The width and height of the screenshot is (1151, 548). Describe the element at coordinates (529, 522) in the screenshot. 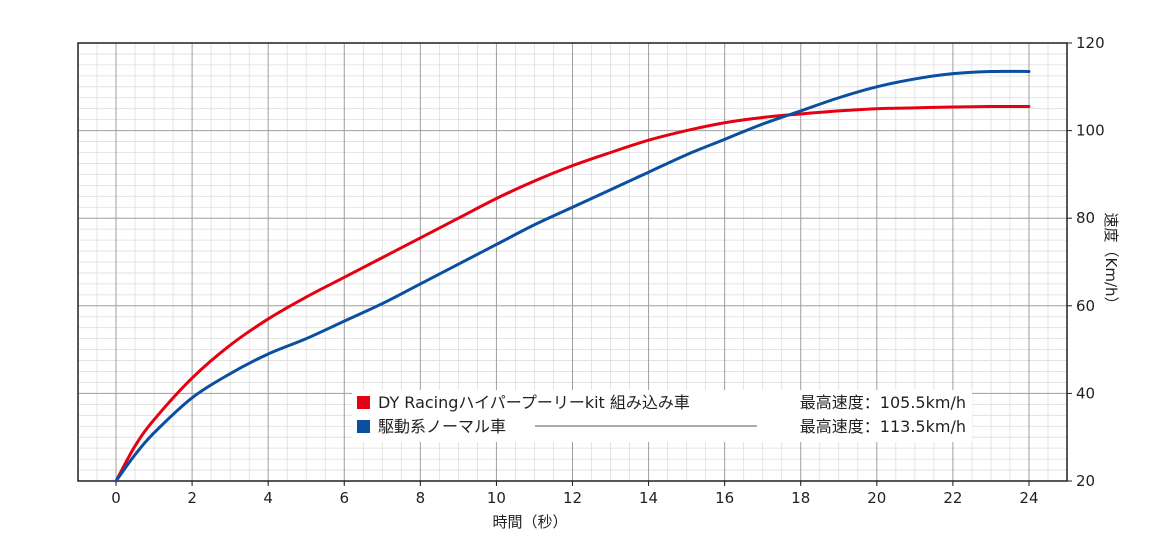

I see `x-axis-title: 時間（秒）` at that location.